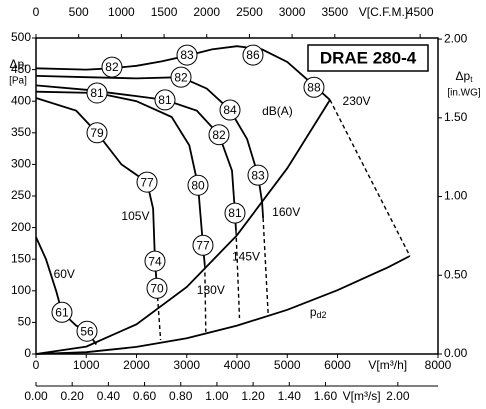  I want to click on y-tick-label: 400, so click(21, 100).